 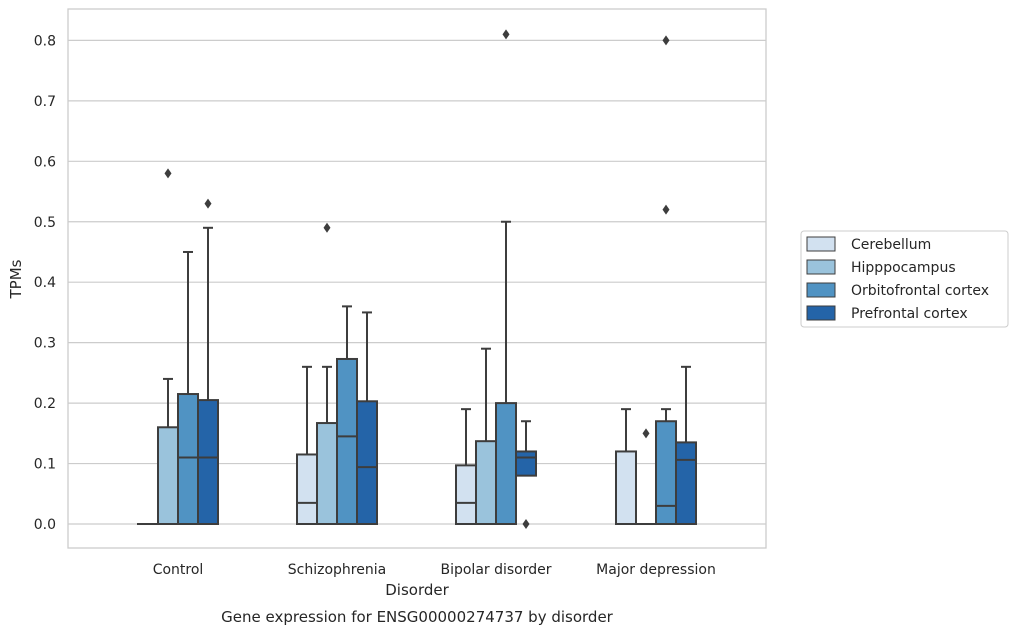 What do you see at coordinates (178, 570) in the screenshot?
I see `x-tick-label: Control` at bounding box center [178, 570].